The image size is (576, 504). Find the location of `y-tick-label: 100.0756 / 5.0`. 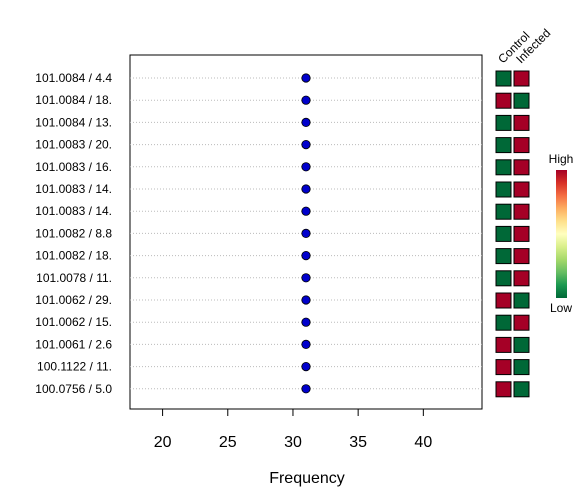

y-tick-label: 100.0756 / 5.0 is located at coordinates (73, 389).